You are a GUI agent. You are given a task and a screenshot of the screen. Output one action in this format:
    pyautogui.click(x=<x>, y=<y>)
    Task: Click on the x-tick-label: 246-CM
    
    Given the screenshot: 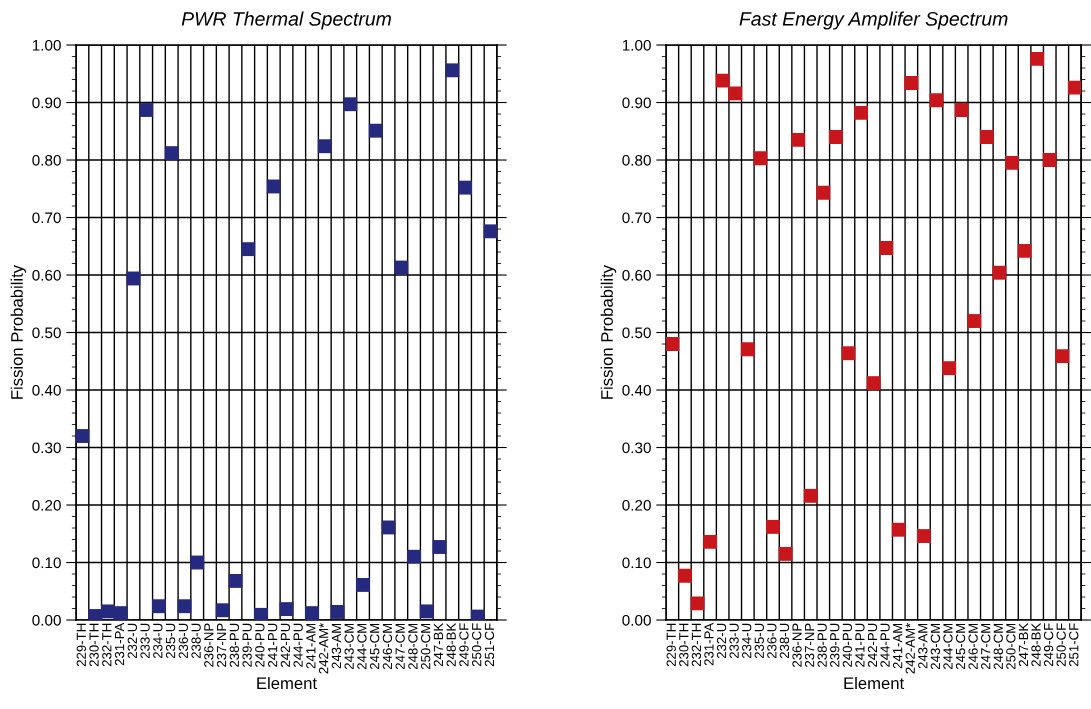 What is the action you would take?
    pyautogui.click(x=973, y=646)
    